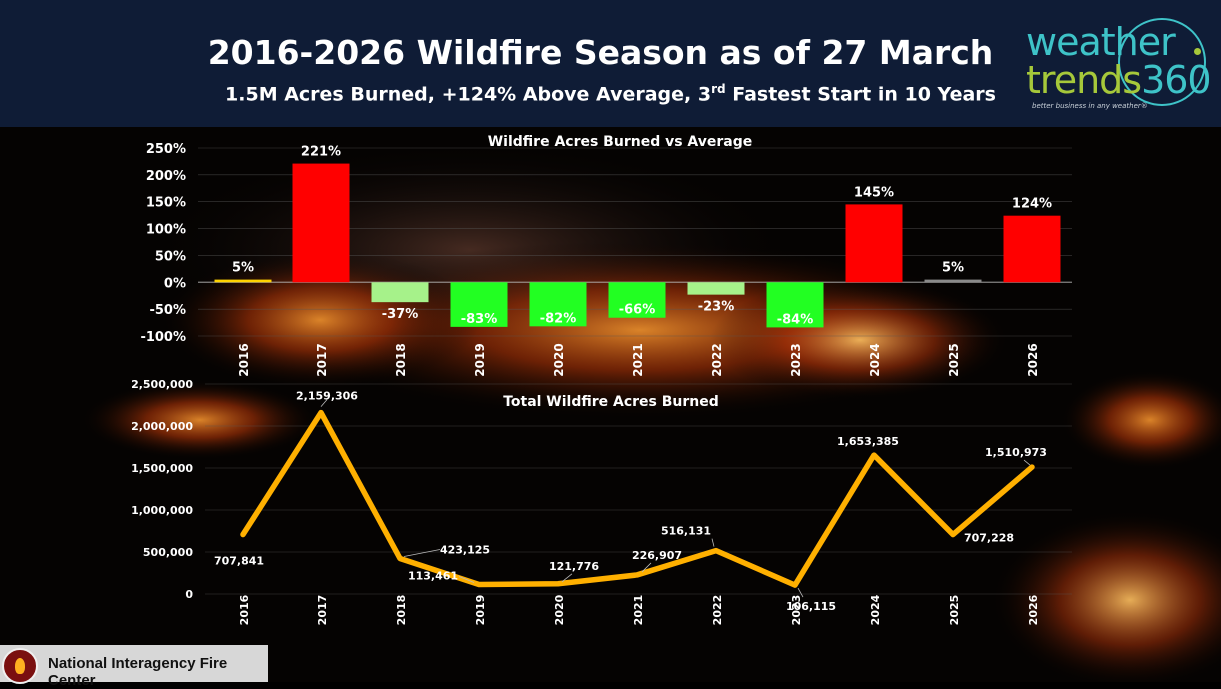 This screenshot has height=689, width=1221. What do you see at coordinates (480, 359) in the screenshot?
I see `bar-x-tick-label: 2019` at bounding box center [480, 359].